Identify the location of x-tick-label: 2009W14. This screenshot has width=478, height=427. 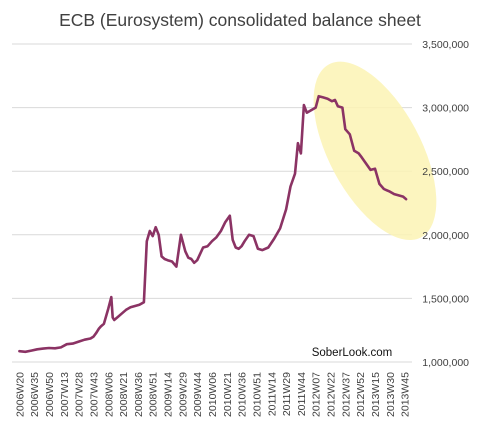
(169, 394).